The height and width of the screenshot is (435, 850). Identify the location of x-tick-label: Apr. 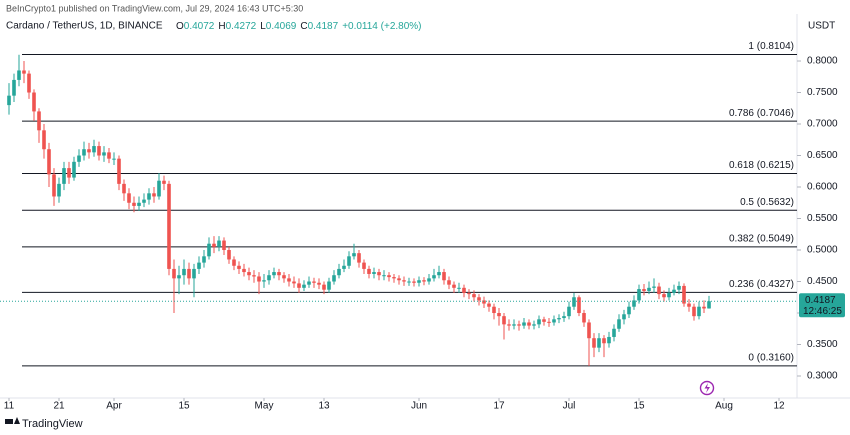
(114, 406).